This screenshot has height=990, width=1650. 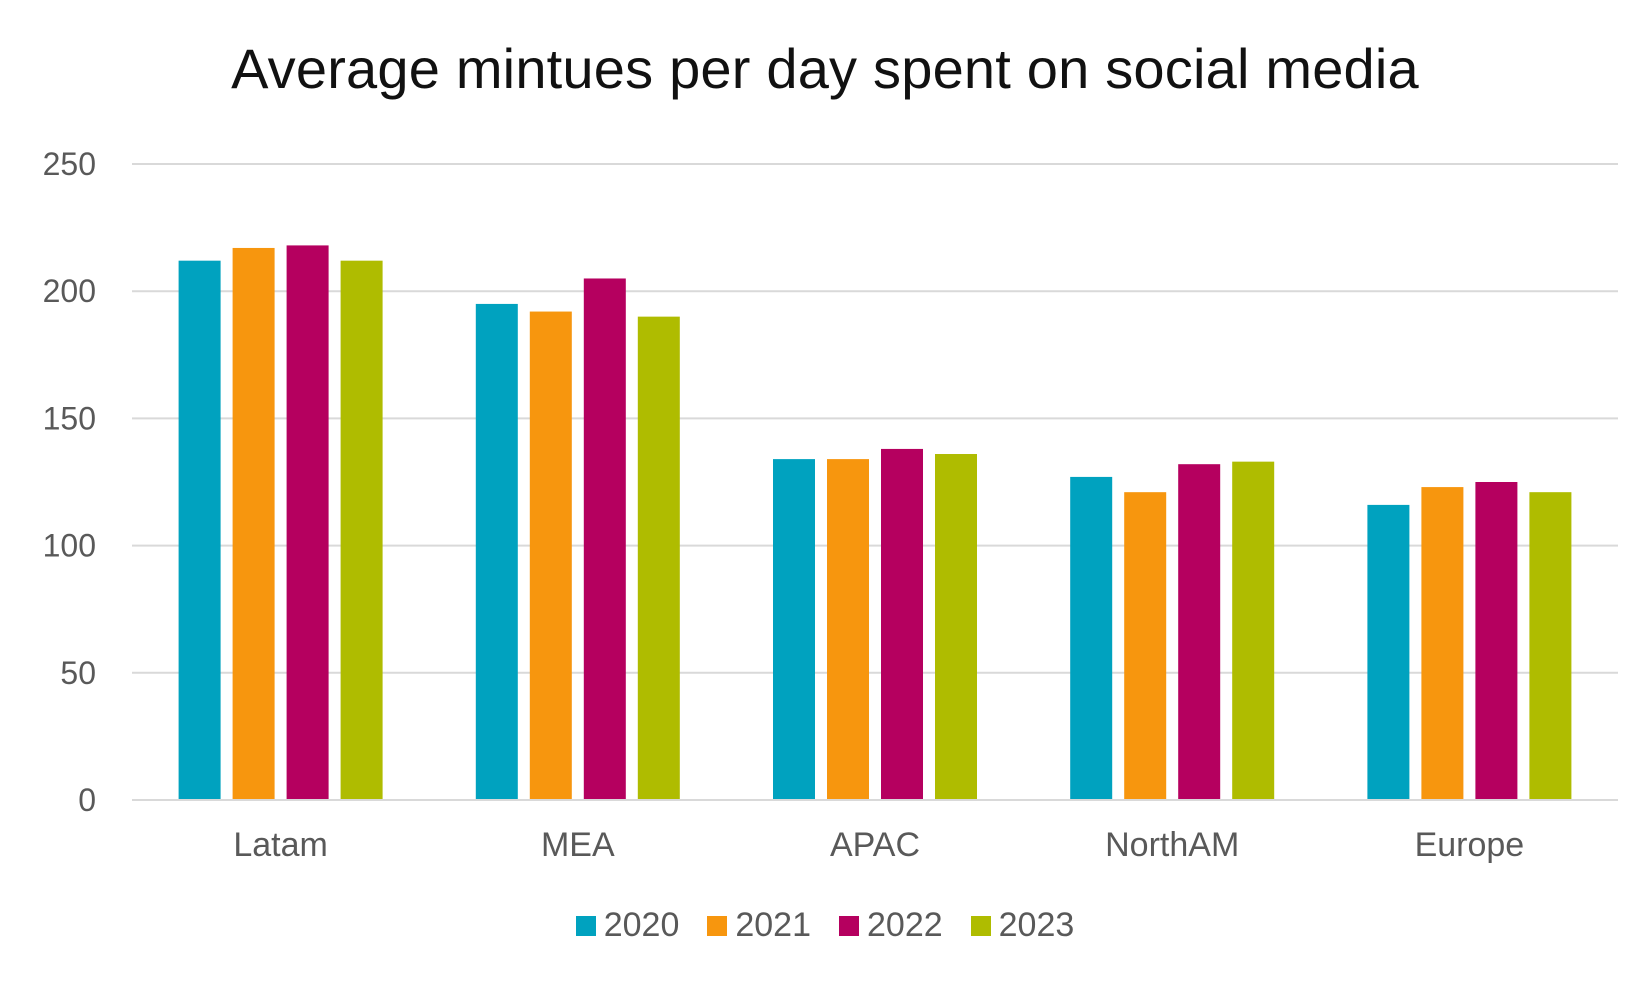 I want to click on bar-2021-latam, so click(x=253, y=523).